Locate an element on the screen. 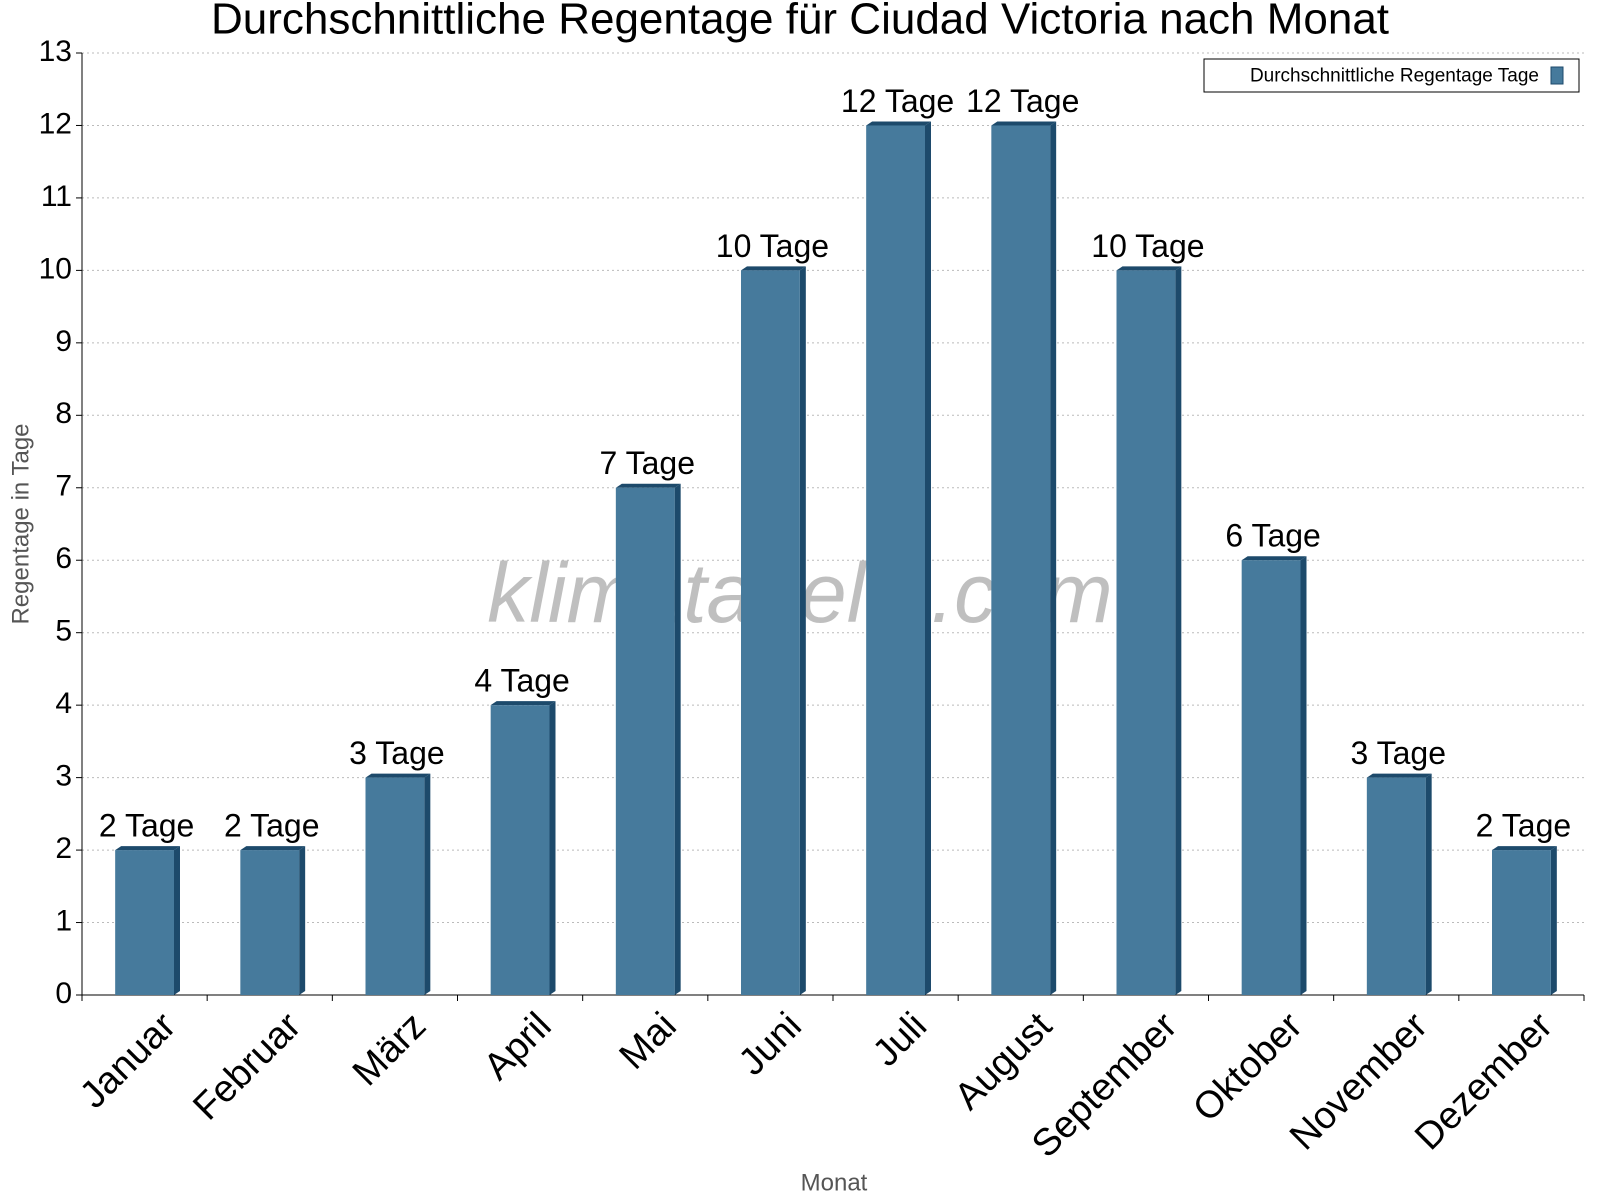 Image resolution: width=1600 pixels, height=1200 pixels. y-tick-label: 10 is located at coordinates (55, 268).